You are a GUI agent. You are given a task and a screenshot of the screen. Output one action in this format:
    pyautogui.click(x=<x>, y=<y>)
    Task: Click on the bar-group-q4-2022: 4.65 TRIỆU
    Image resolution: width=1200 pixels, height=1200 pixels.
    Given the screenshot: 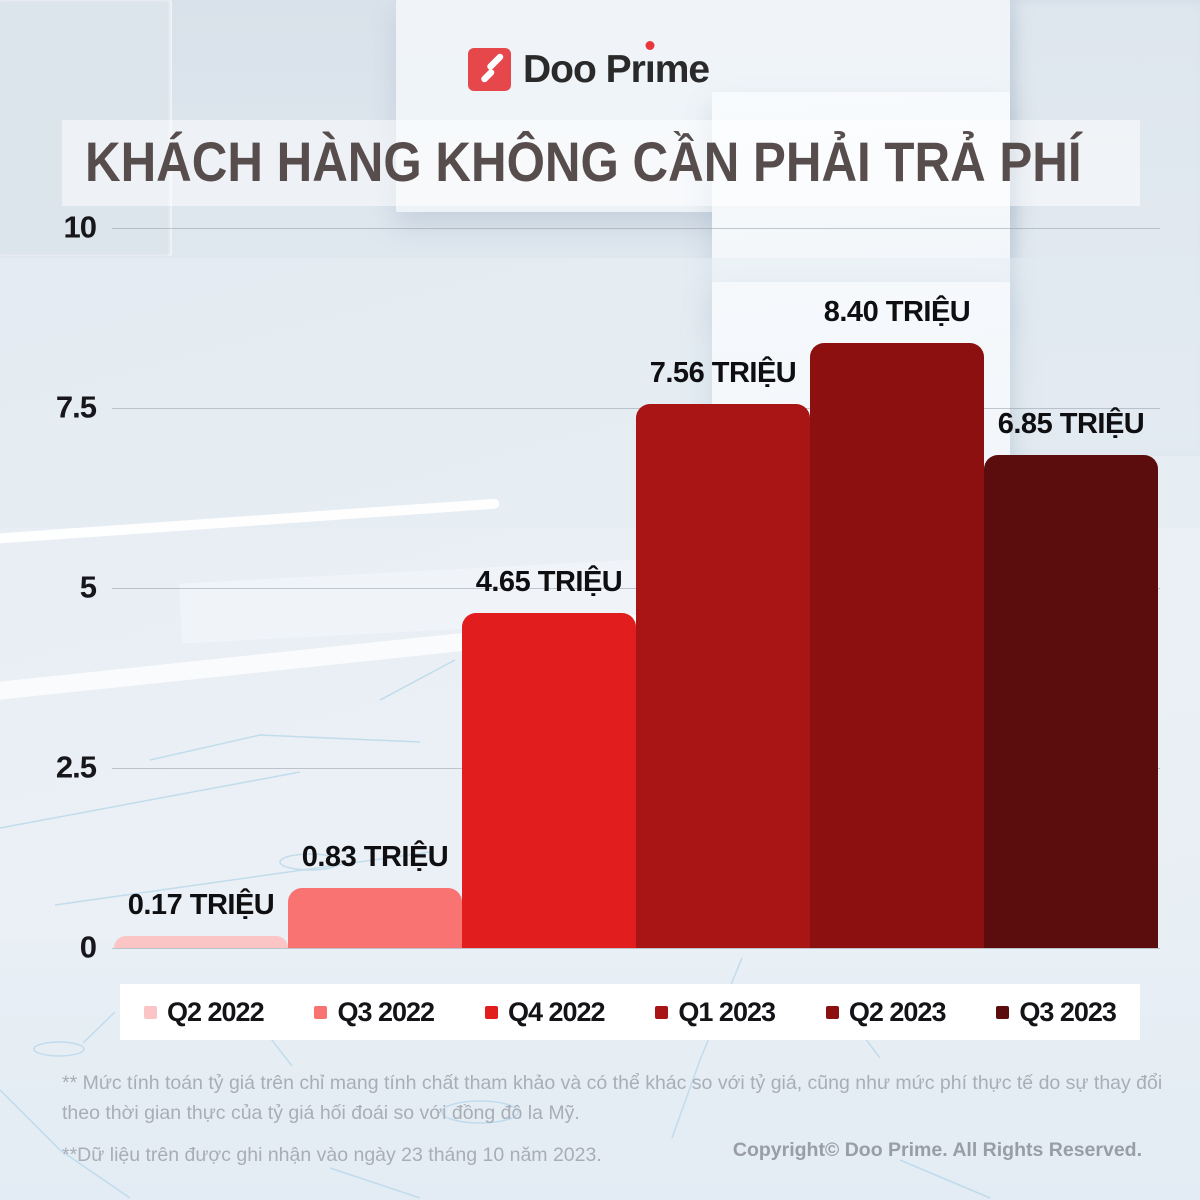 What is the action you would take?
    pyautogui.click(x=549, y=588)
    